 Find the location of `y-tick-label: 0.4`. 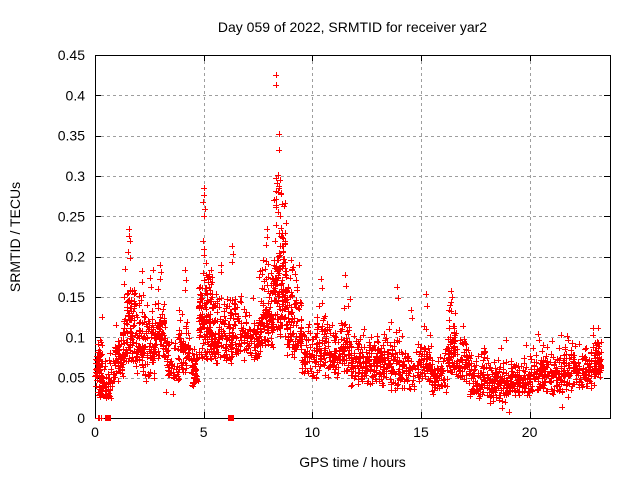

y-tick-label: 0.4 is located at coordinates (76, 95).